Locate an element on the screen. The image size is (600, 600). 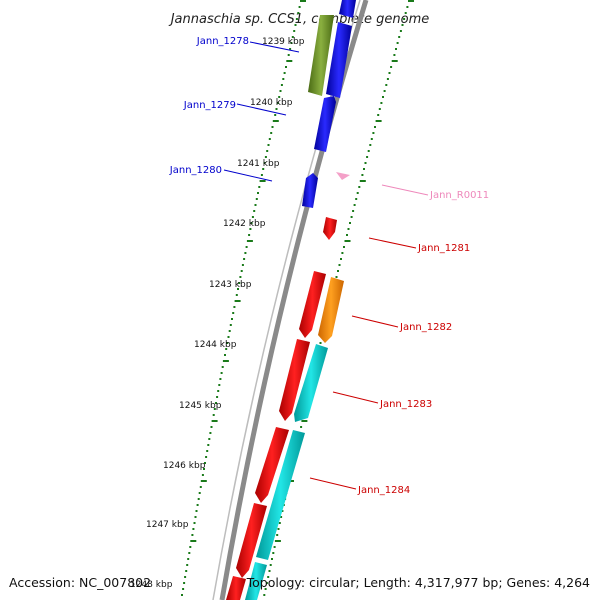
tick-label: 1245 kbp is located at coordinates (200, 406).